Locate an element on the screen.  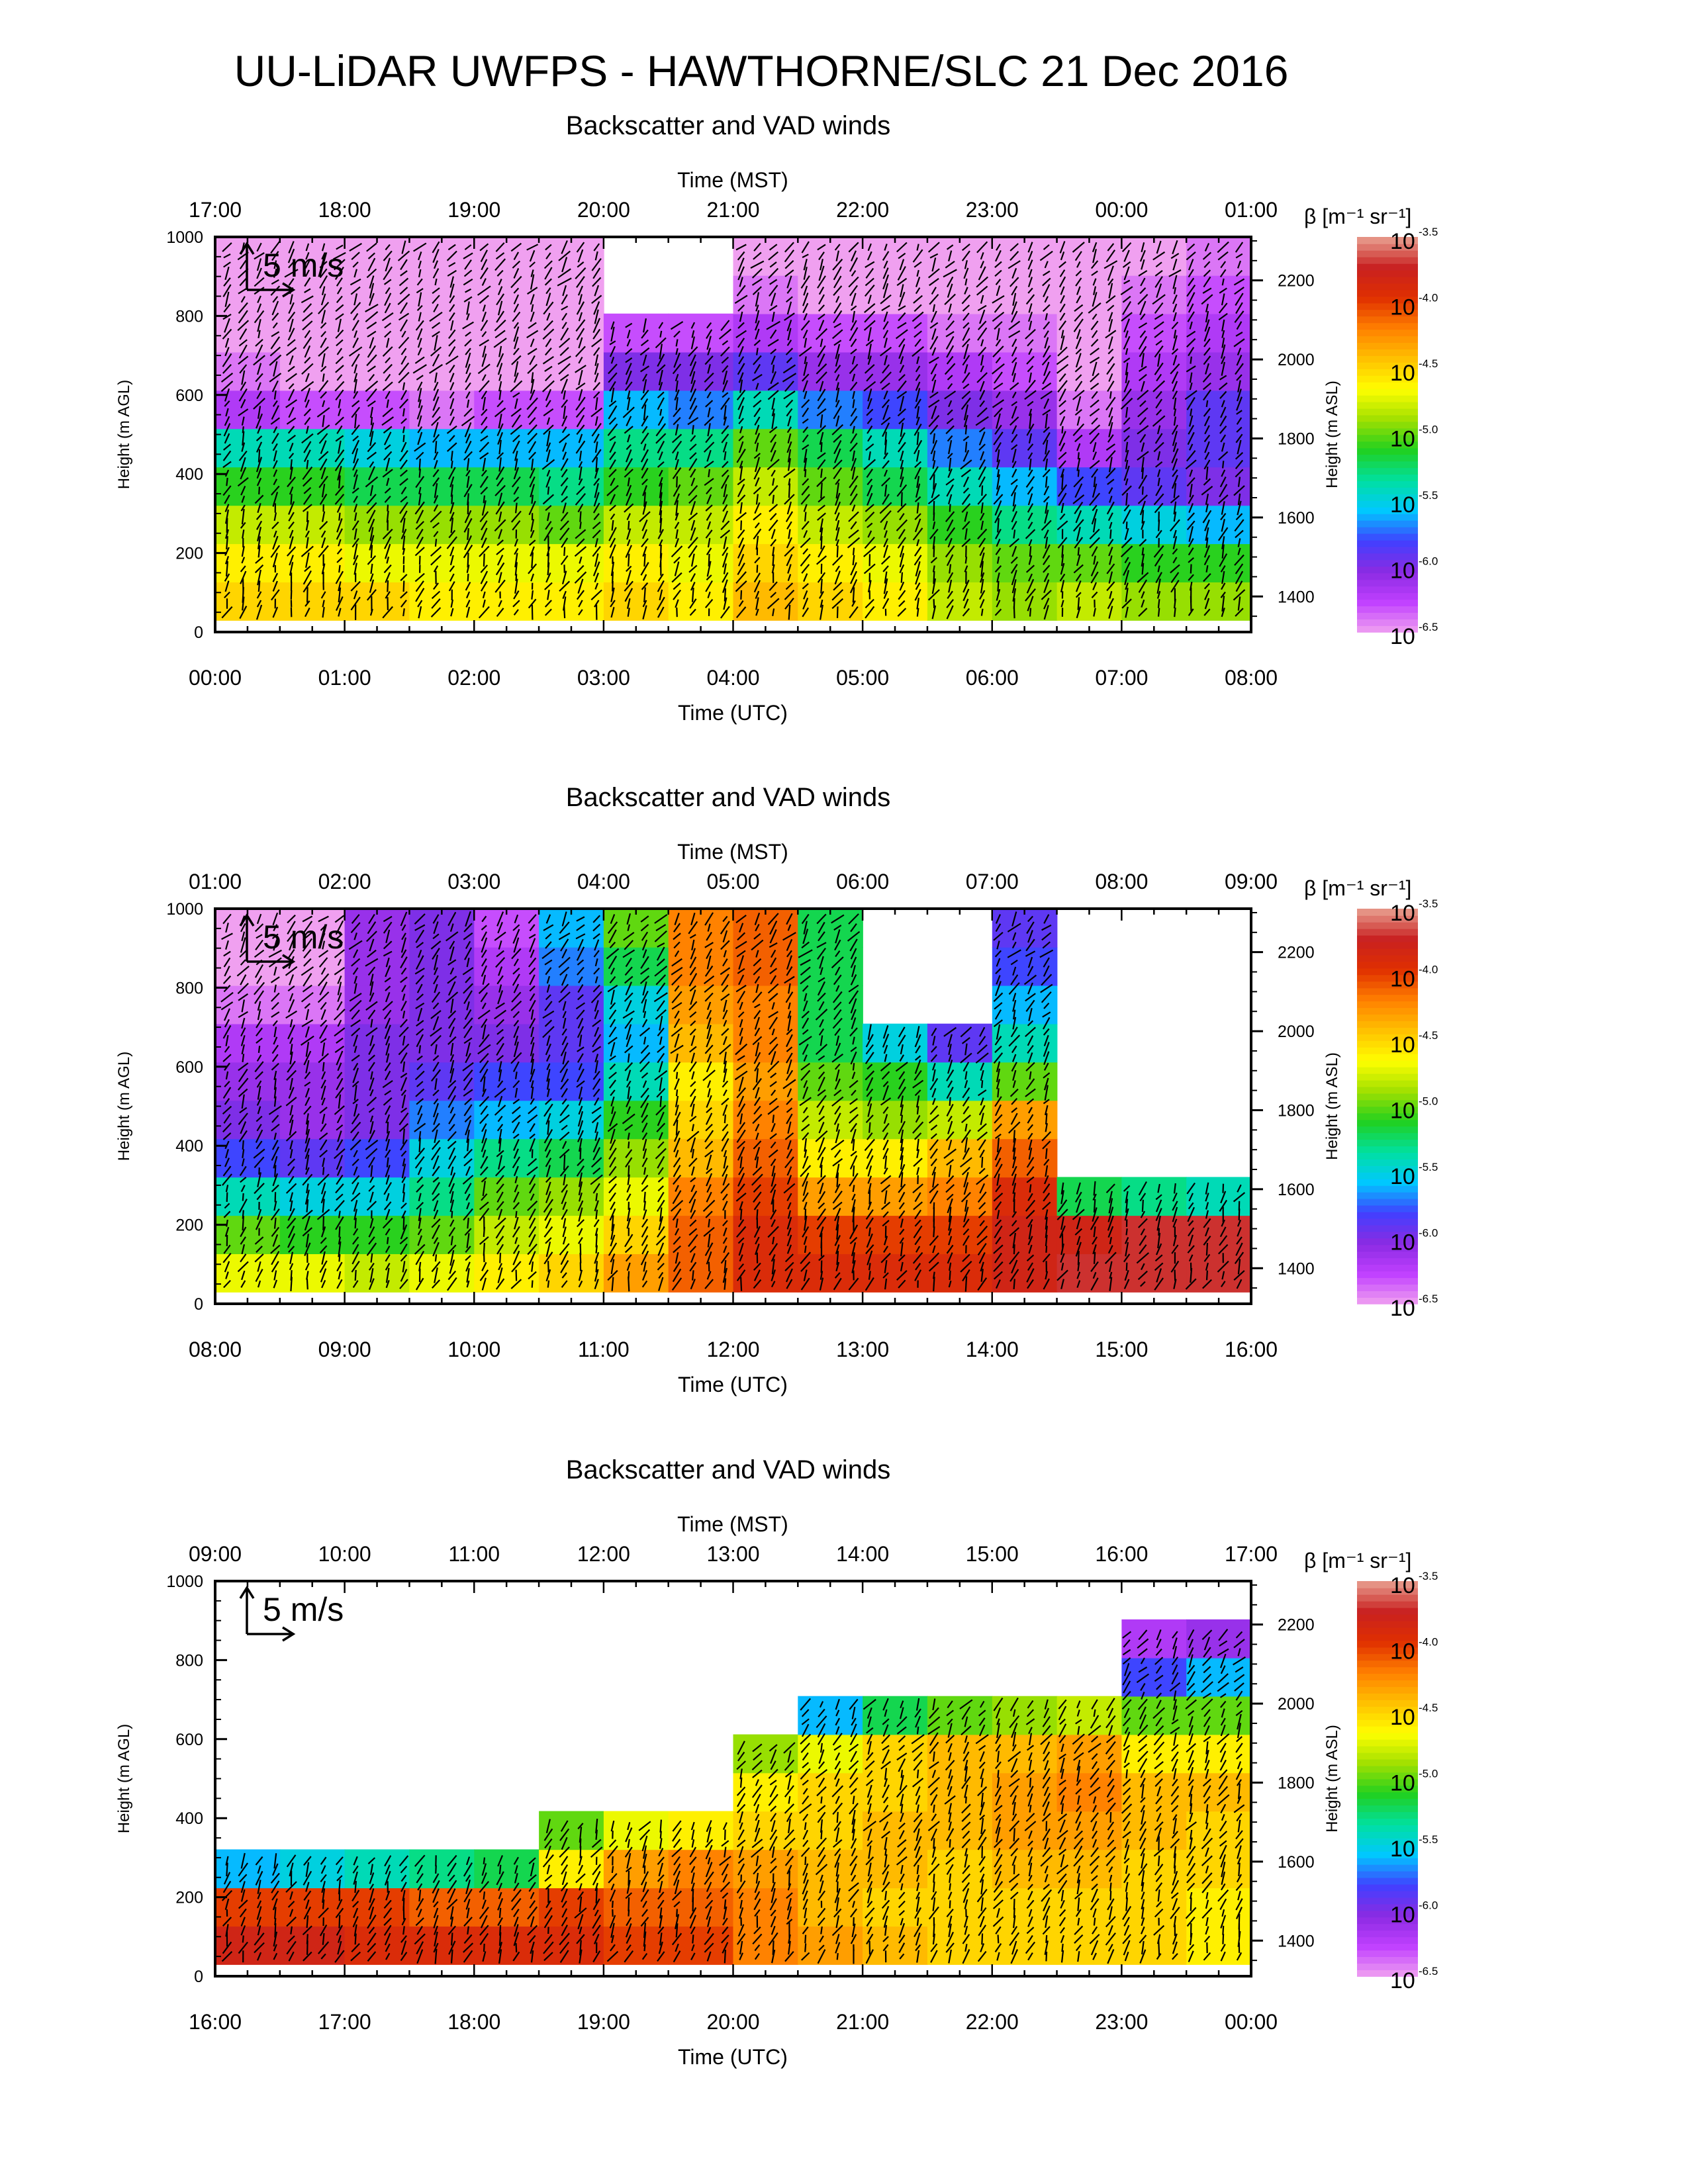
chart-title: Backscatter and VAD winds is located at coordinates (728, 125).